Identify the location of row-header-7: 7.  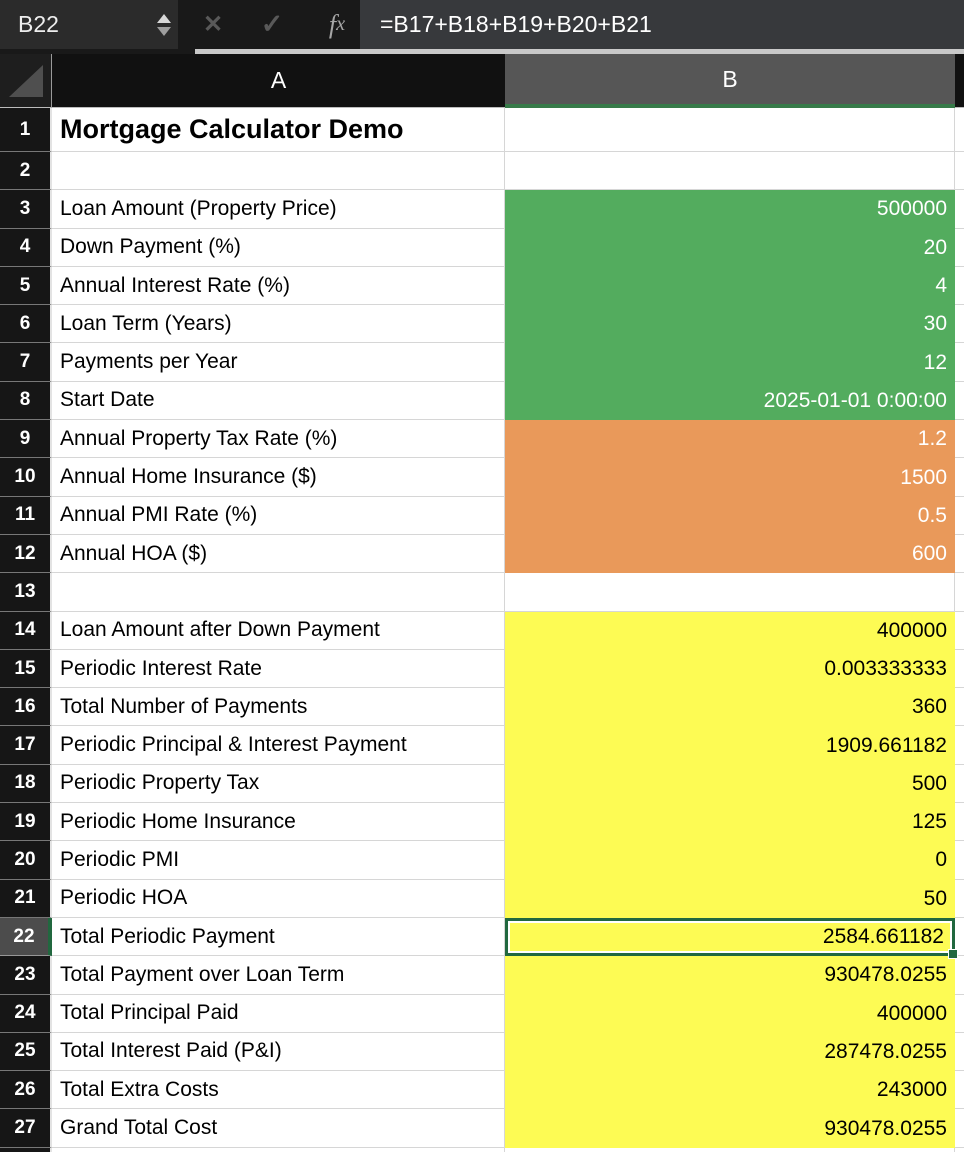
(26, 362).